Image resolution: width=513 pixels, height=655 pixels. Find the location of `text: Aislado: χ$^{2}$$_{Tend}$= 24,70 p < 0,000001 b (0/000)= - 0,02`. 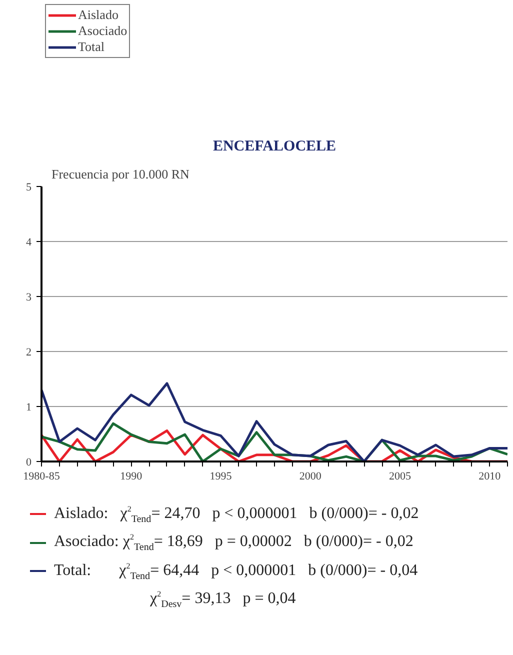

text: Aislado: χ$^{2}$$_{Tend}$= 24,70 p < 0,000001 b (0/000)= - 0,02 is located at coordinates (236, 516).